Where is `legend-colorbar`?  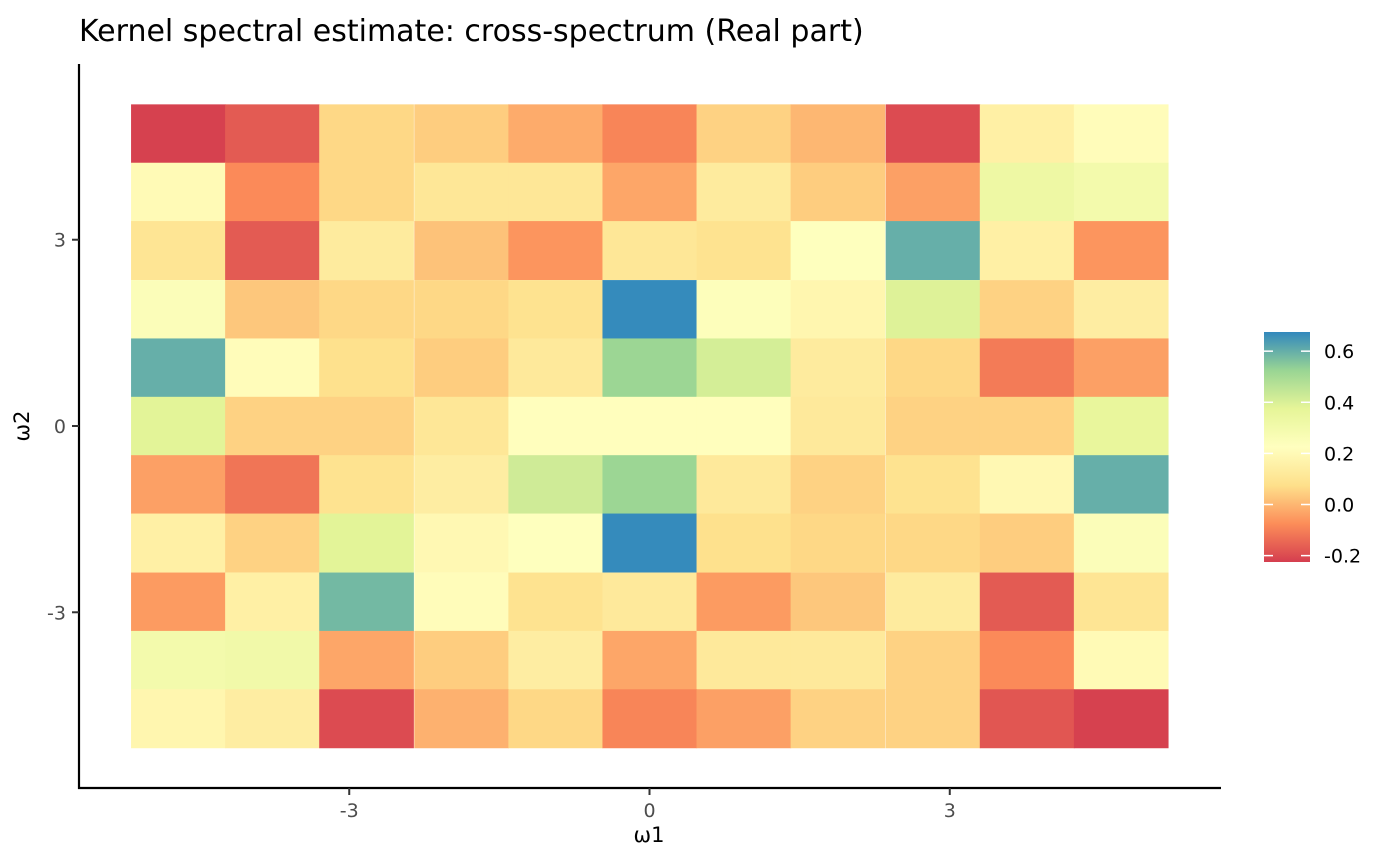 legend-colorbar is located at coordinates (1287, 447).